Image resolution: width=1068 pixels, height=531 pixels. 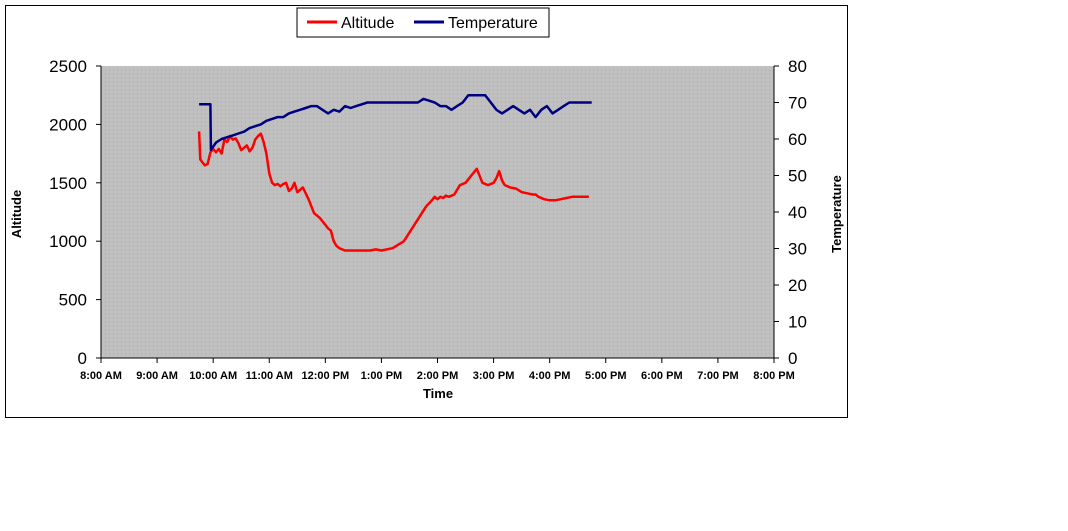 I want to click on legend-label-temperature: Temperature, so click(x=493, y=23).